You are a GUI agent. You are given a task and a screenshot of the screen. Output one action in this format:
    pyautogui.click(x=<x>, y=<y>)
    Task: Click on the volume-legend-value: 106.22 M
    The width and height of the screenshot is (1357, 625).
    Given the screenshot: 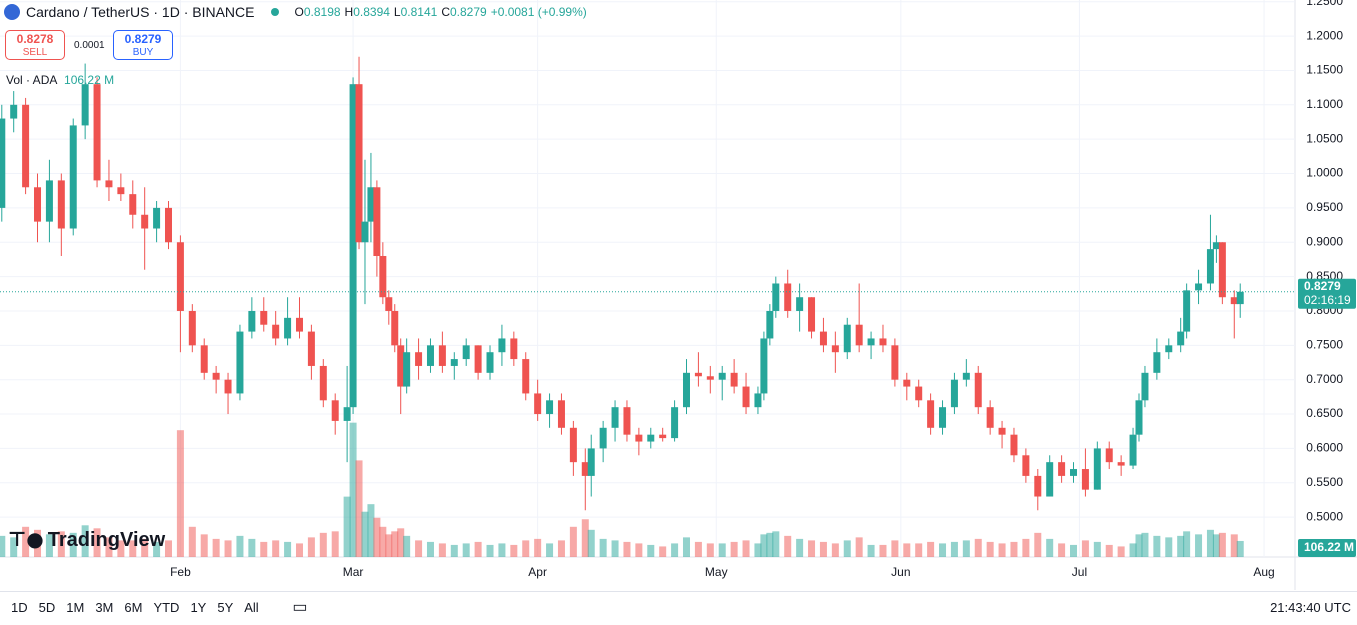 What is the action you would take?
    pyautogui.click(x=89, y=80)
    